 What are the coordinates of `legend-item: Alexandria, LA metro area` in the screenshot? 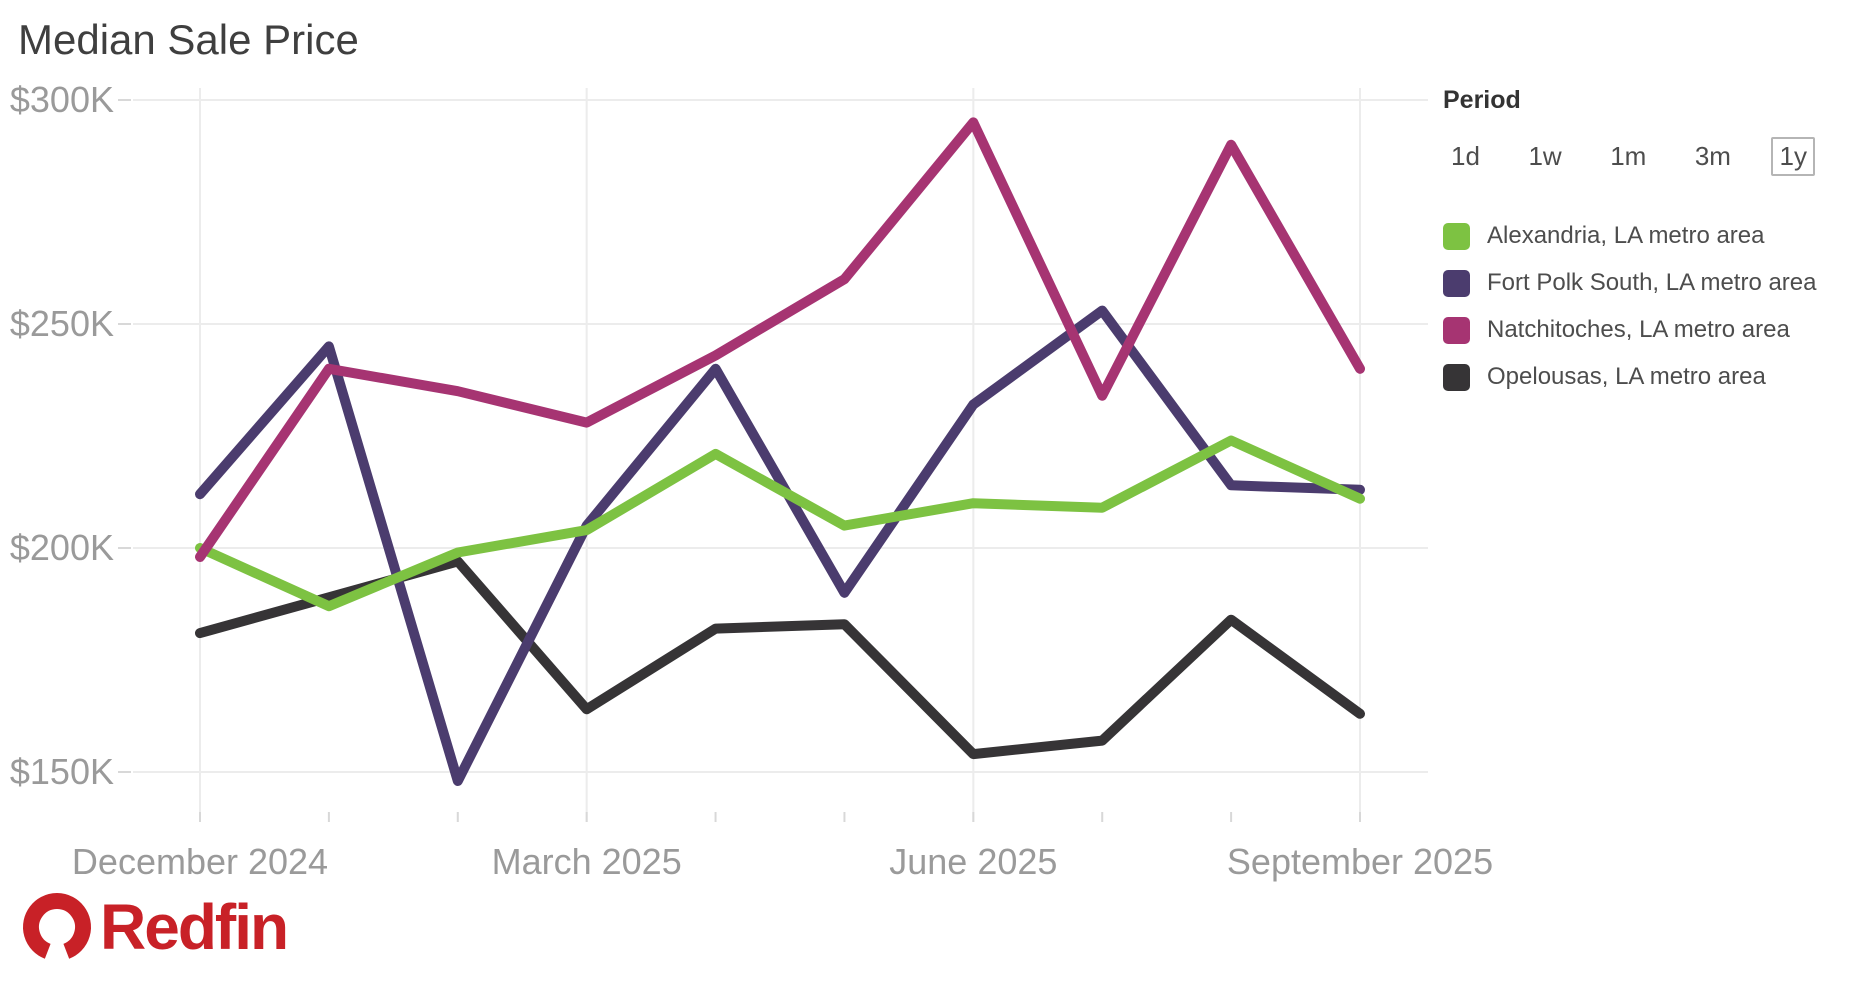 It's located at (1640, 236).